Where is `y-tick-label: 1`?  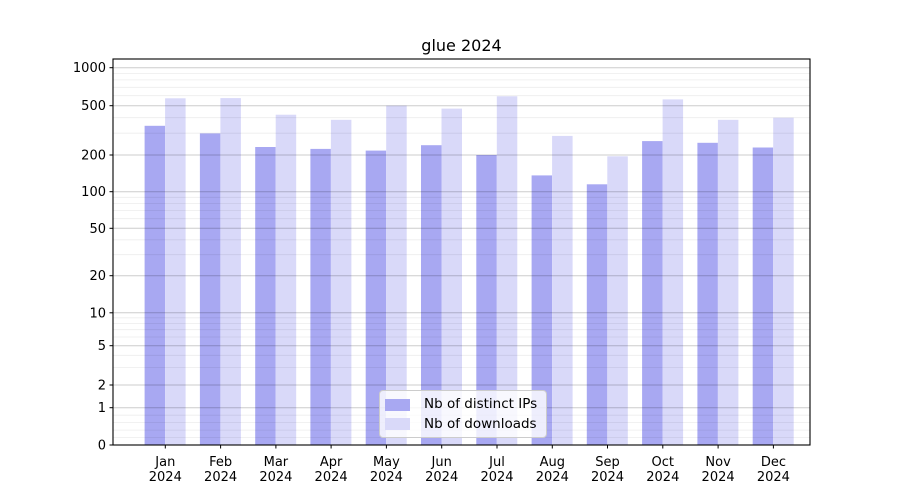 y-tick-label: 1 is located at coordinates (102, 408).